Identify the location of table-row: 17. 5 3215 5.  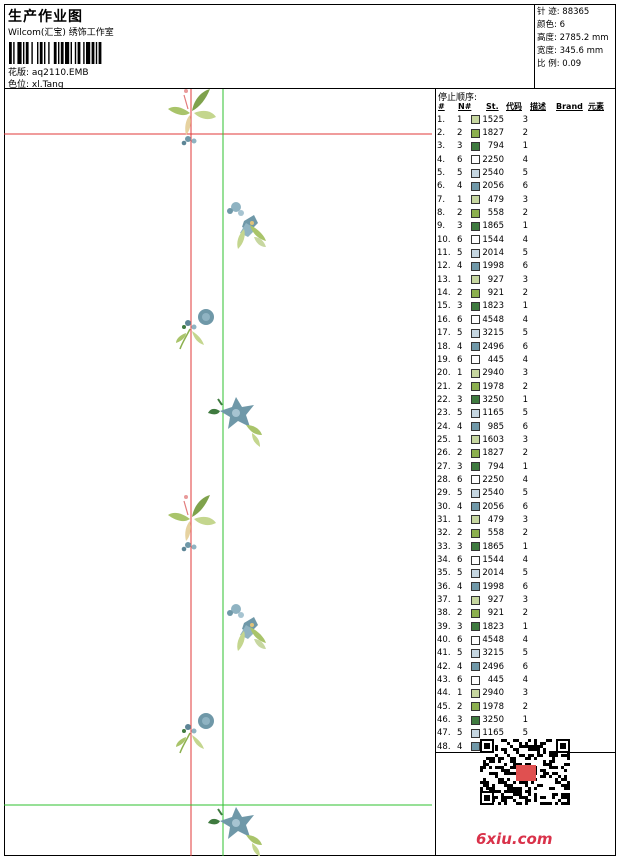
(526, 333).